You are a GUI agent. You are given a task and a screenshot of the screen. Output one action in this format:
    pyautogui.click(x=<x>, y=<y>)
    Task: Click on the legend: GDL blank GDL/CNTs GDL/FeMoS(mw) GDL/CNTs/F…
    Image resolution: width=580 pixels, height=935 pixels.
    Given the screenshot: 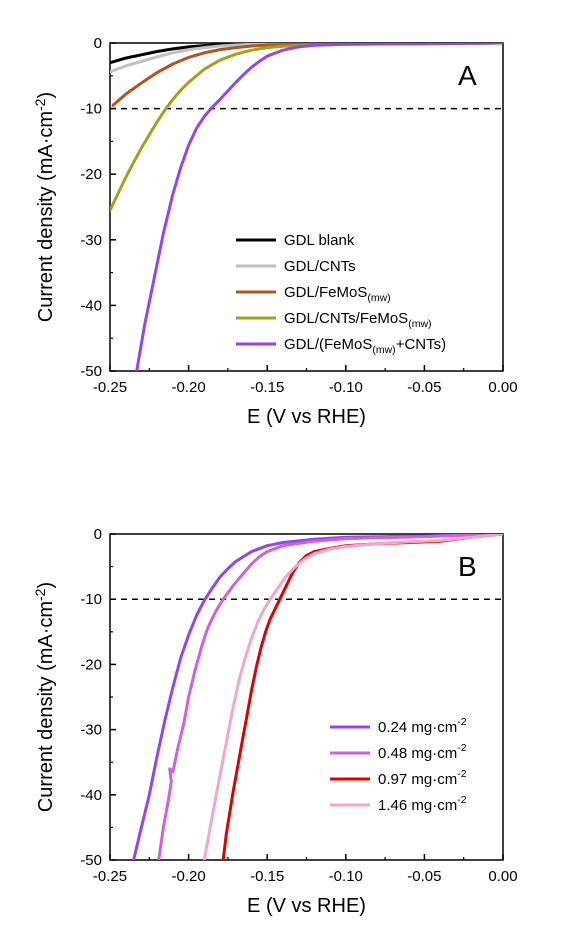 What is the action you would take?
    pyautogui.click(x=341, y=294)
    